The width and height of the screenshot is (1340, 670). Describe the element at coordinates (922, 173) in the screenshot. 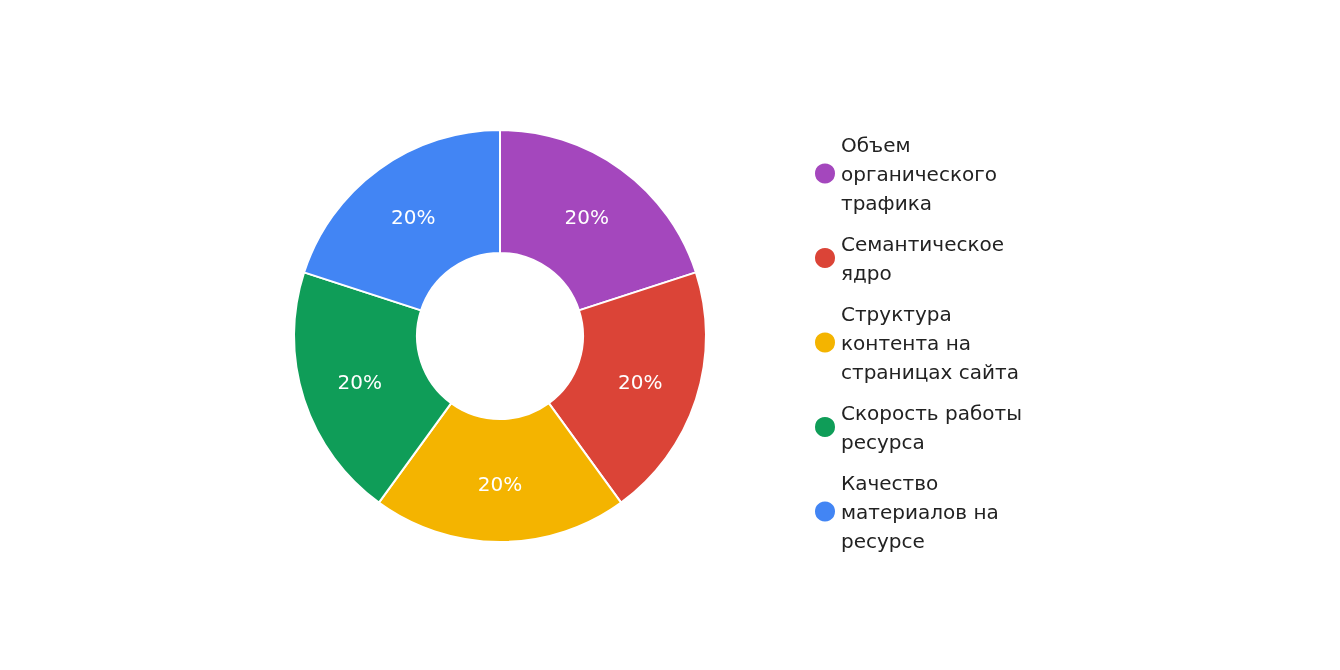

I see `legend-label: Объем органического трафика` at that location.